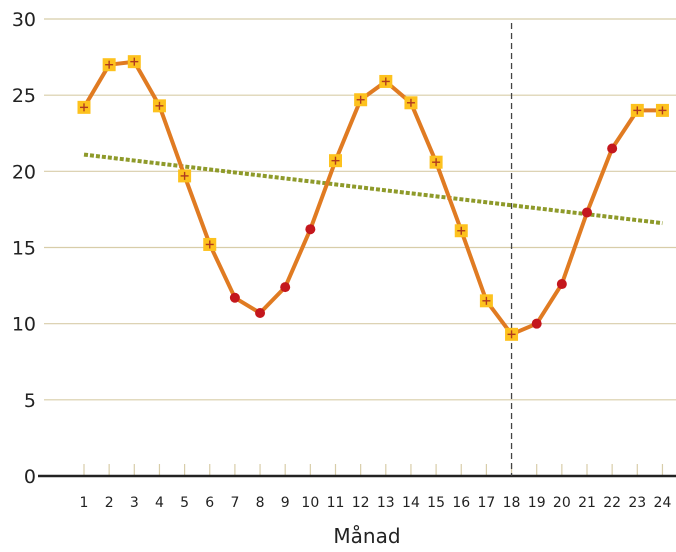 The width and height of the screenshot is (676, 552). Describe the element at coordinates (24, 172) in the screenshot. I see `y-tick-label: 20` at that location.